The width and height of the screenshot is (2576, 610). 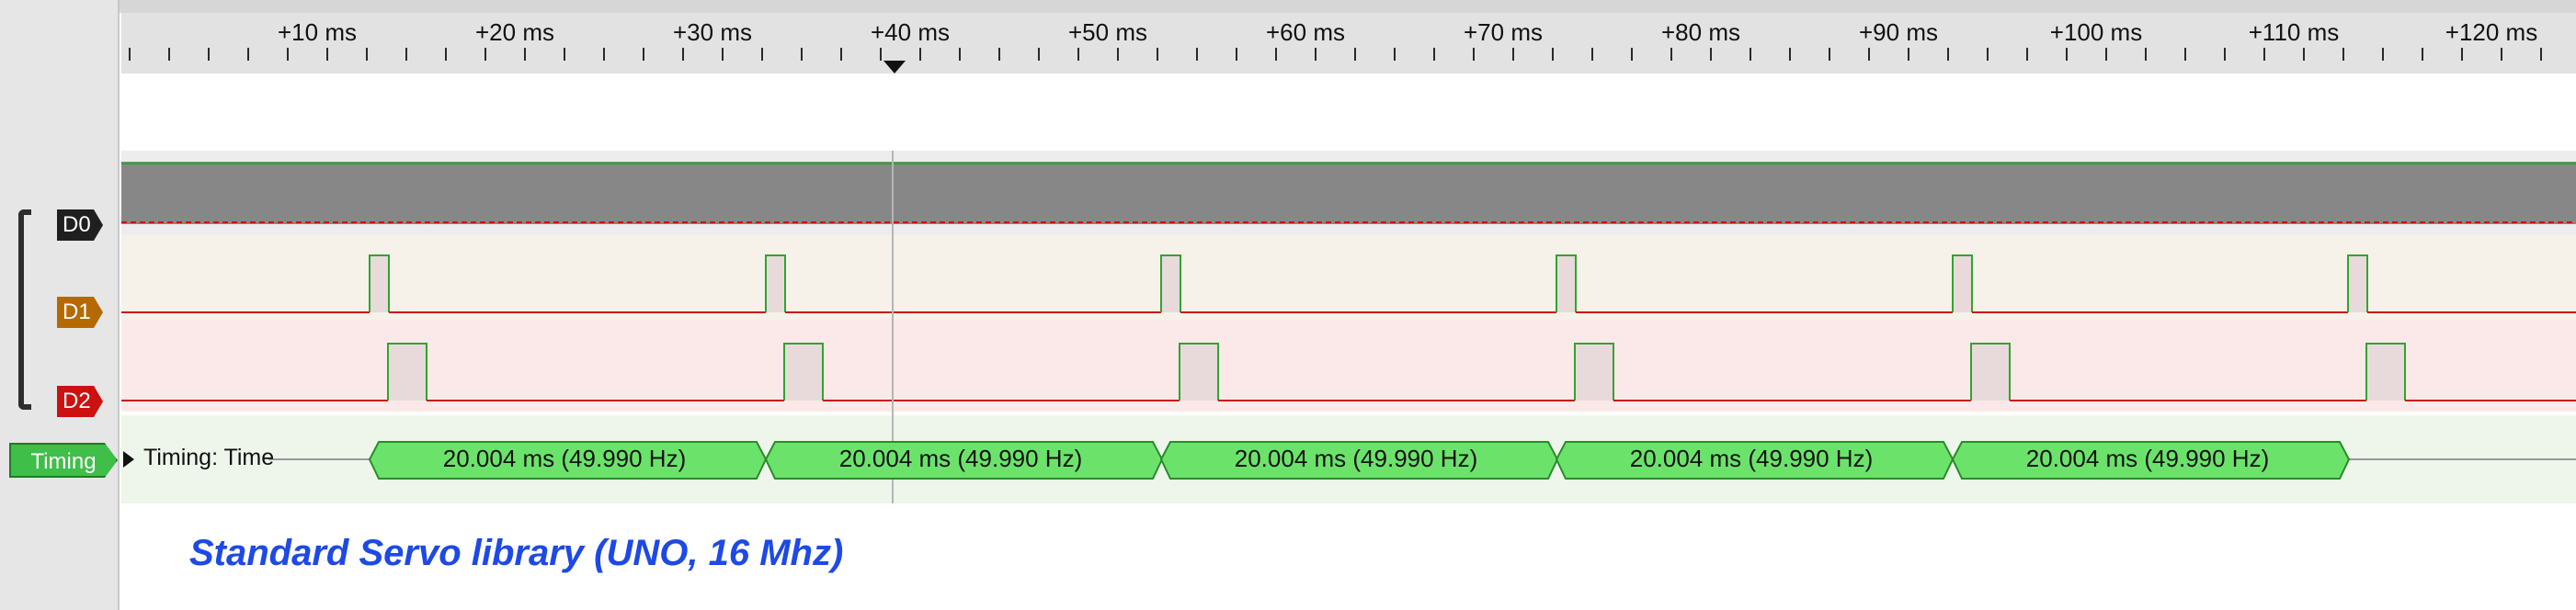 What do you see at coordinates (514, 32) in the screenshot?
I see `ruler-label: +20 ms` at bounding box center [514, 32].